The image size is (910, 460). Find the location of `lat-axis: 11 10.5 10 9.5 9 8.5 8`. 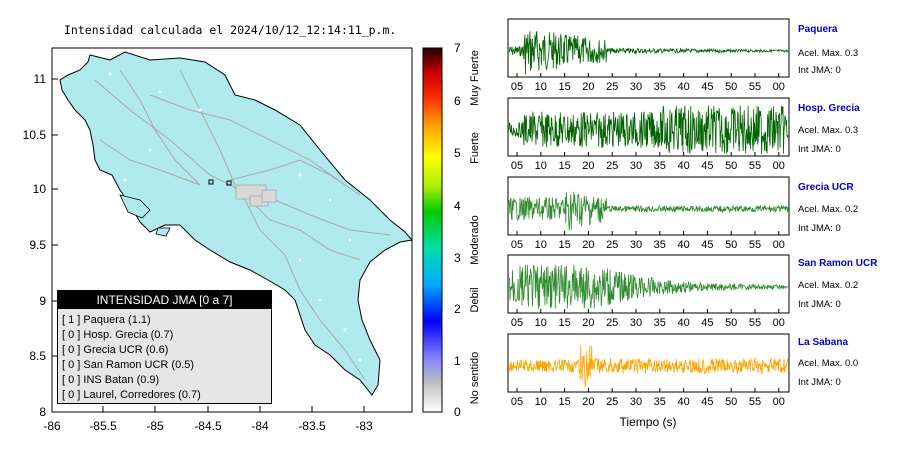

lat-axis: 11 10.5 10 9.5 9 8.5 8 is located at coordinates (40, 245).